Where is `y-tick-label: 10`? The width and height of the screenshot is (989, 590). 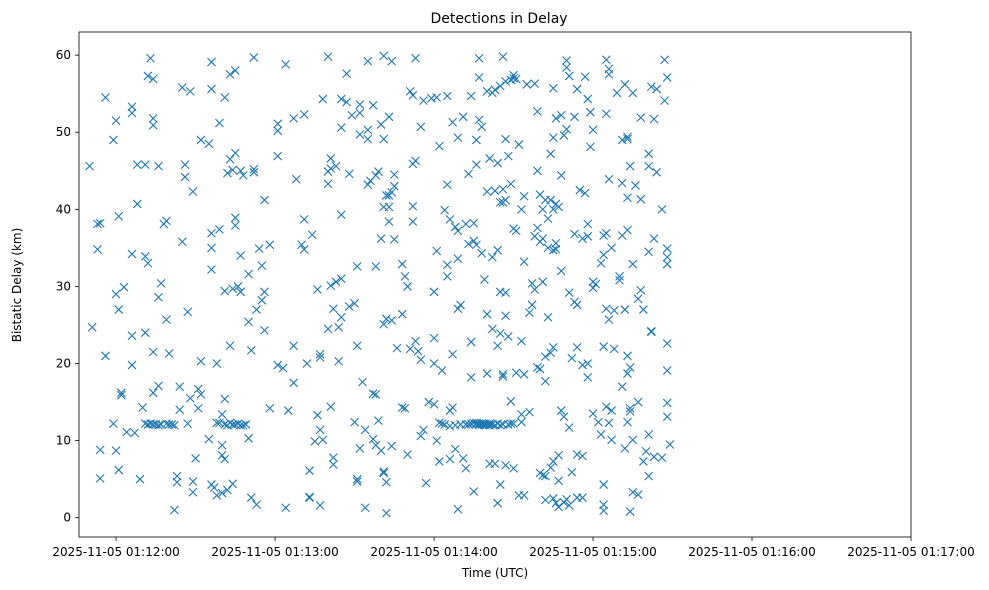 y-tick-label: 10 is located at coordinates (63, 441).